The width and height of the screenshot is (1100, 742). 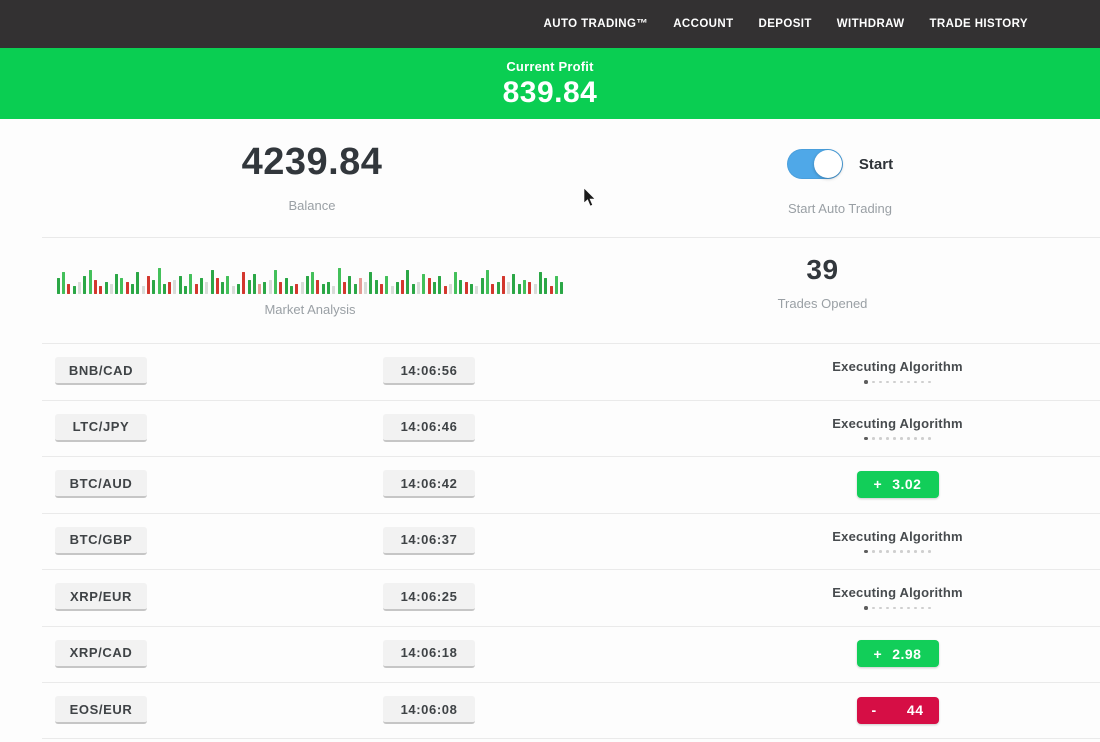 What do you see at coordinates (822, 303) in the screenshot?
I see `trades-opened-label: Trades Opened` at bounding box center [822, 303].